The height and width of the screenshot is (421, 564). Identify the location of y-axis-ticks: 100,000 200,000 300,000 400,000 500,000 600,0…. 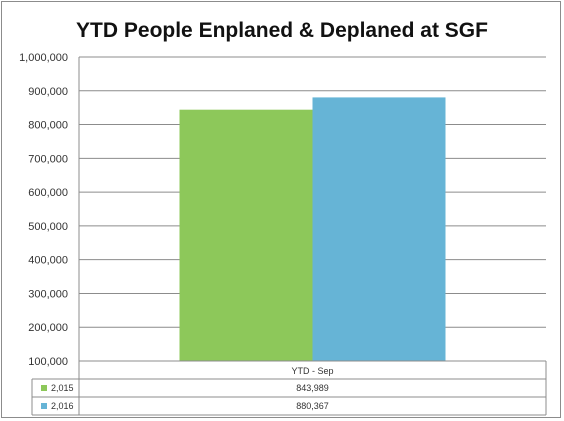
(43, 210).